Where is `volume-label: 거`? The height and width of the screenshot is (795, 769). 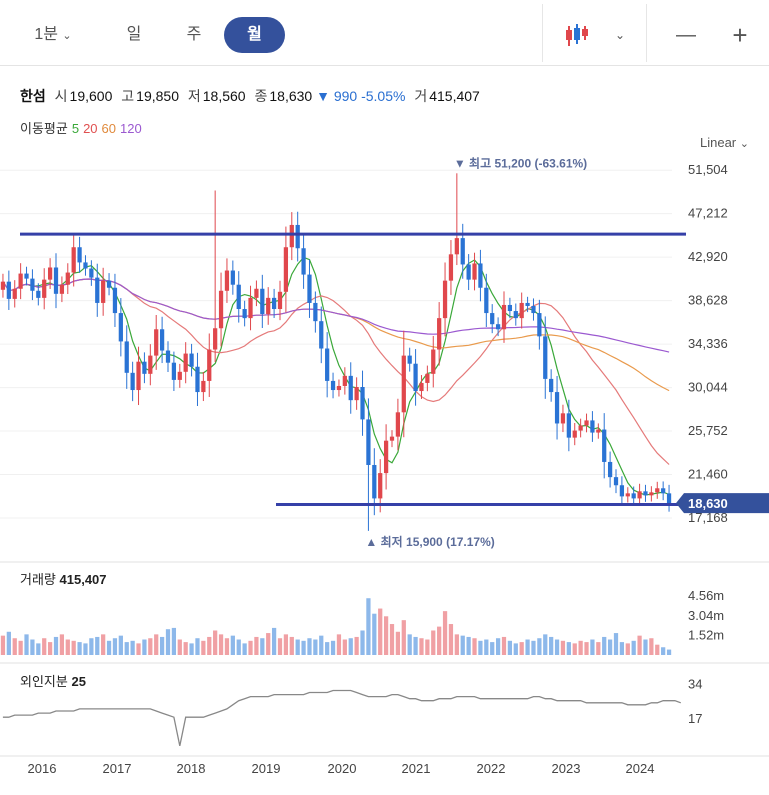
volume-label: 거 is located at coordinates (421, 96).